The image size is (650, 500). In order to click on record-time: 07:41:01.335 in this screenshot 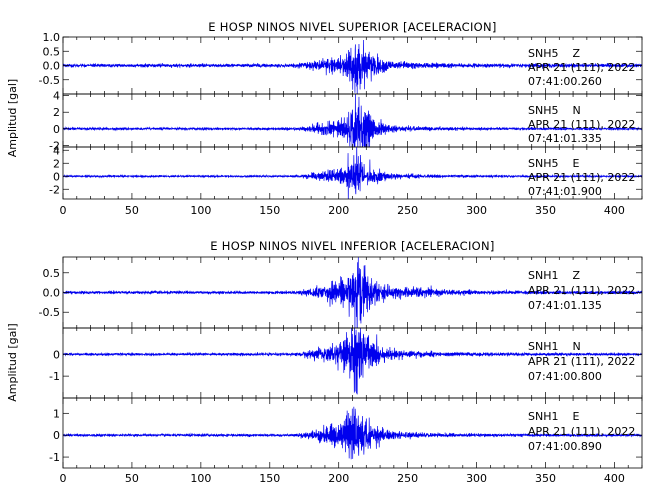, I will do `click(565, 138)`.